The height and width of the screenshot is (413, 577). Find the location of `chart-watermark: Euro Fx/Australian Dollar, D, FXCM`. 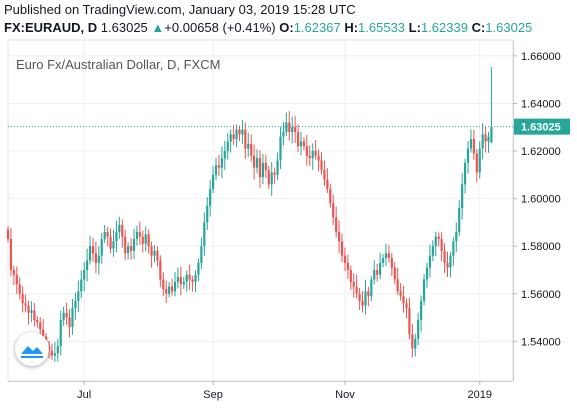

chart-watermark: Euro Fx/Australian Dollar, D, FXCM is located at coordinates (118, 64).